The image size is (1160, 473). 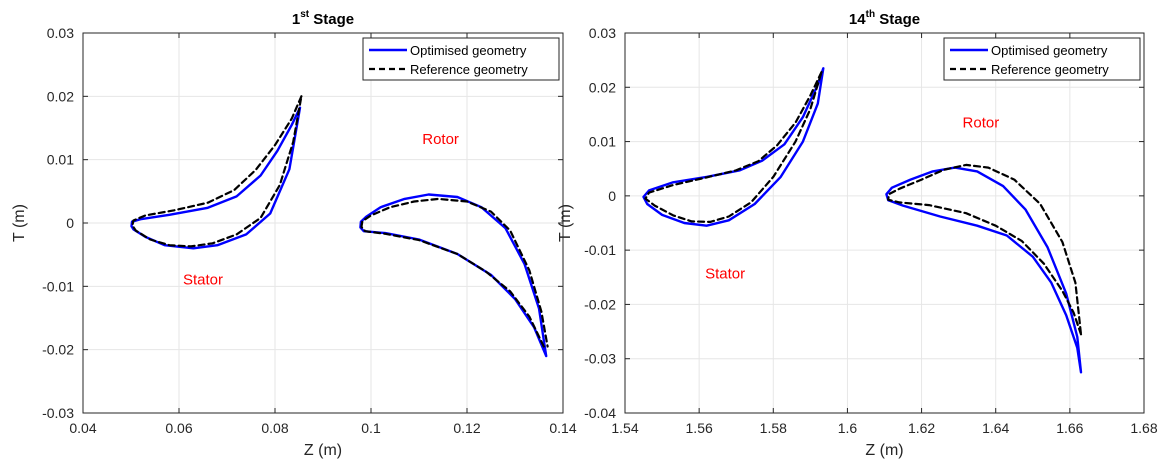 What do you see at coordinates (323, 450) in the screenshot?
I see `chart-1-x-axis-label: Z (m)` at bounding box center [323, 450].